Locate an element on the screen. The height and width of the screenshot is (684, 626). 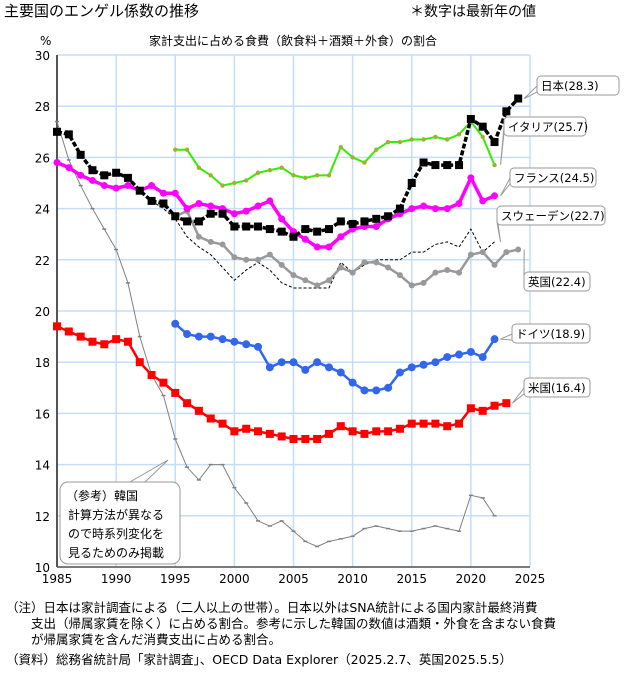
x-tick-label: 2020 is located at coordinates (471, 579).